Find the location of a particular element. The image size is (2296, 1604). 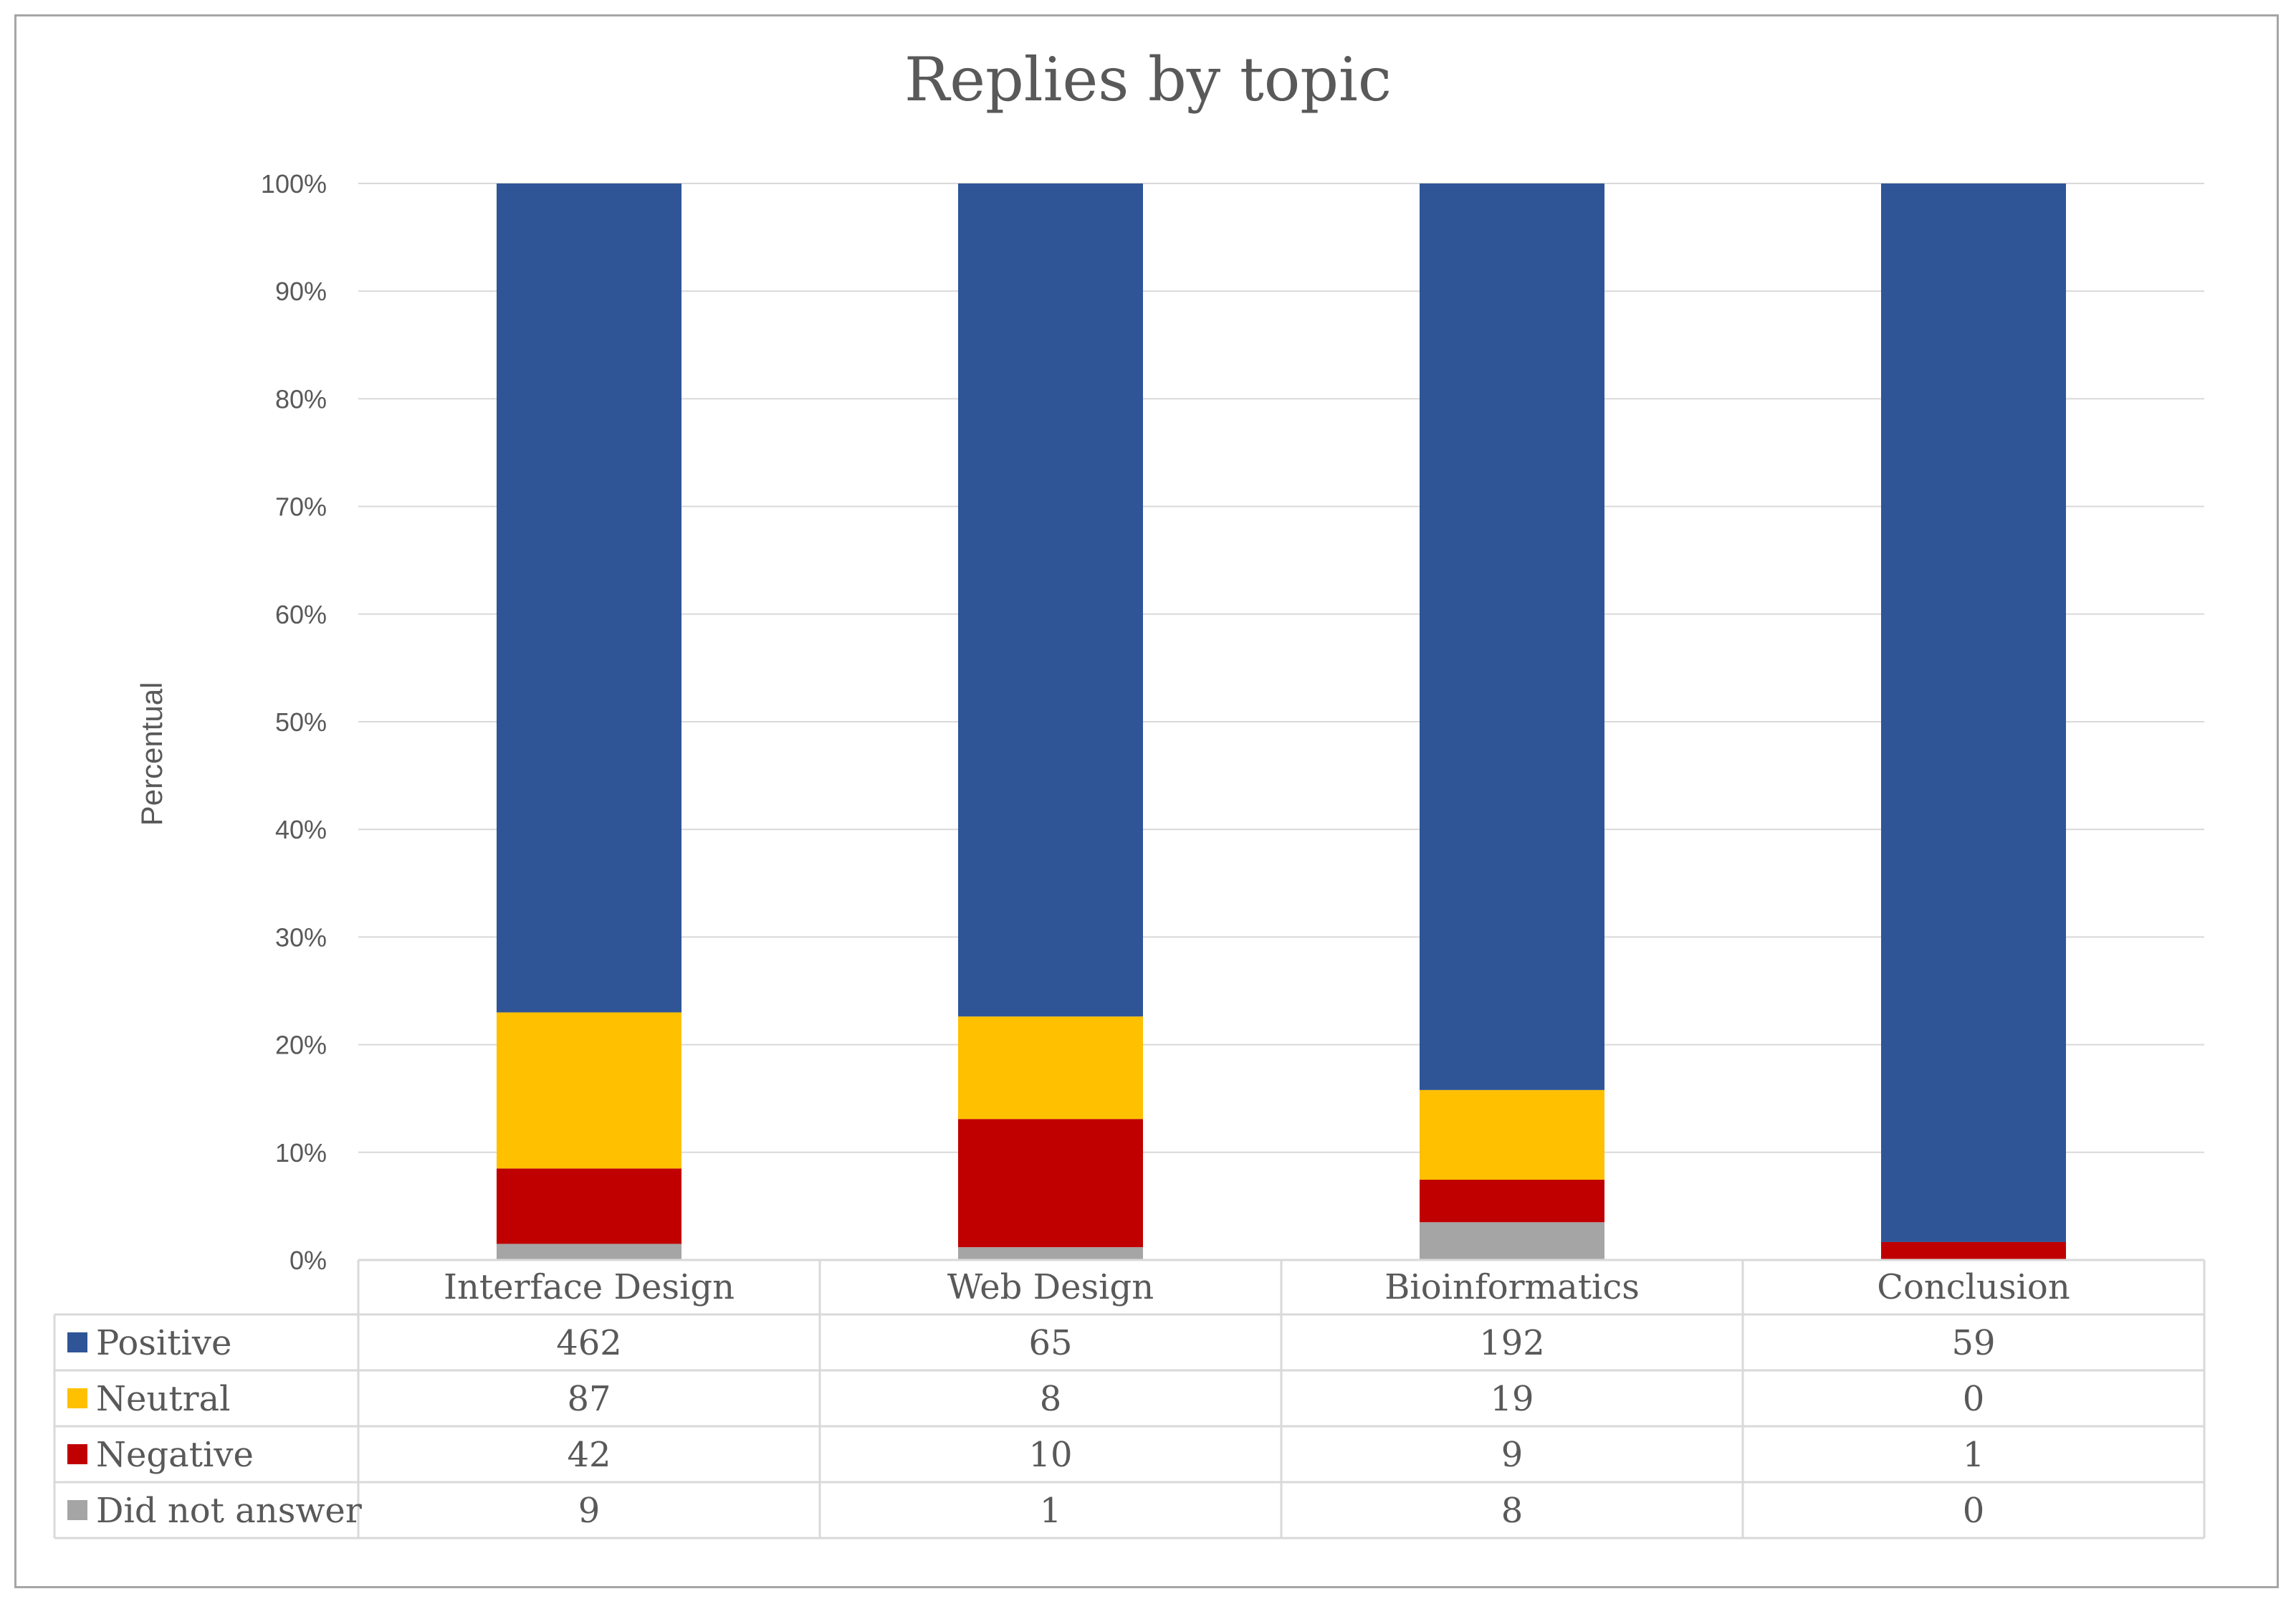

legend-key-positive is located at coordinates (77, 1342).